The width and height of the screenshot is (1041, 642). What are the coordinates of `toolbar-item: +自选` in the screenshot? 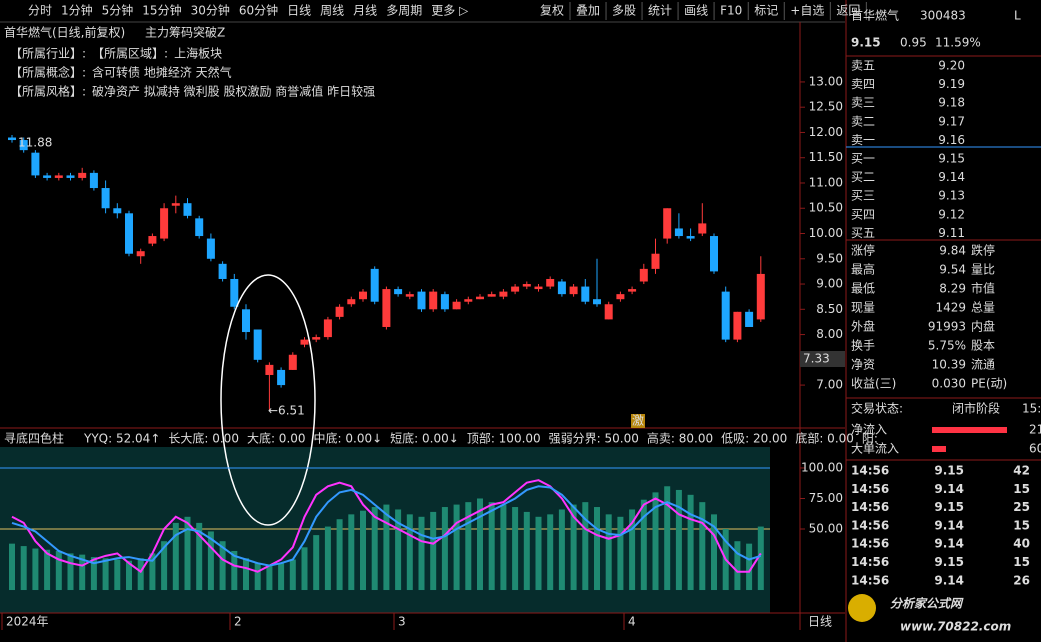 It's located at (807, 11).